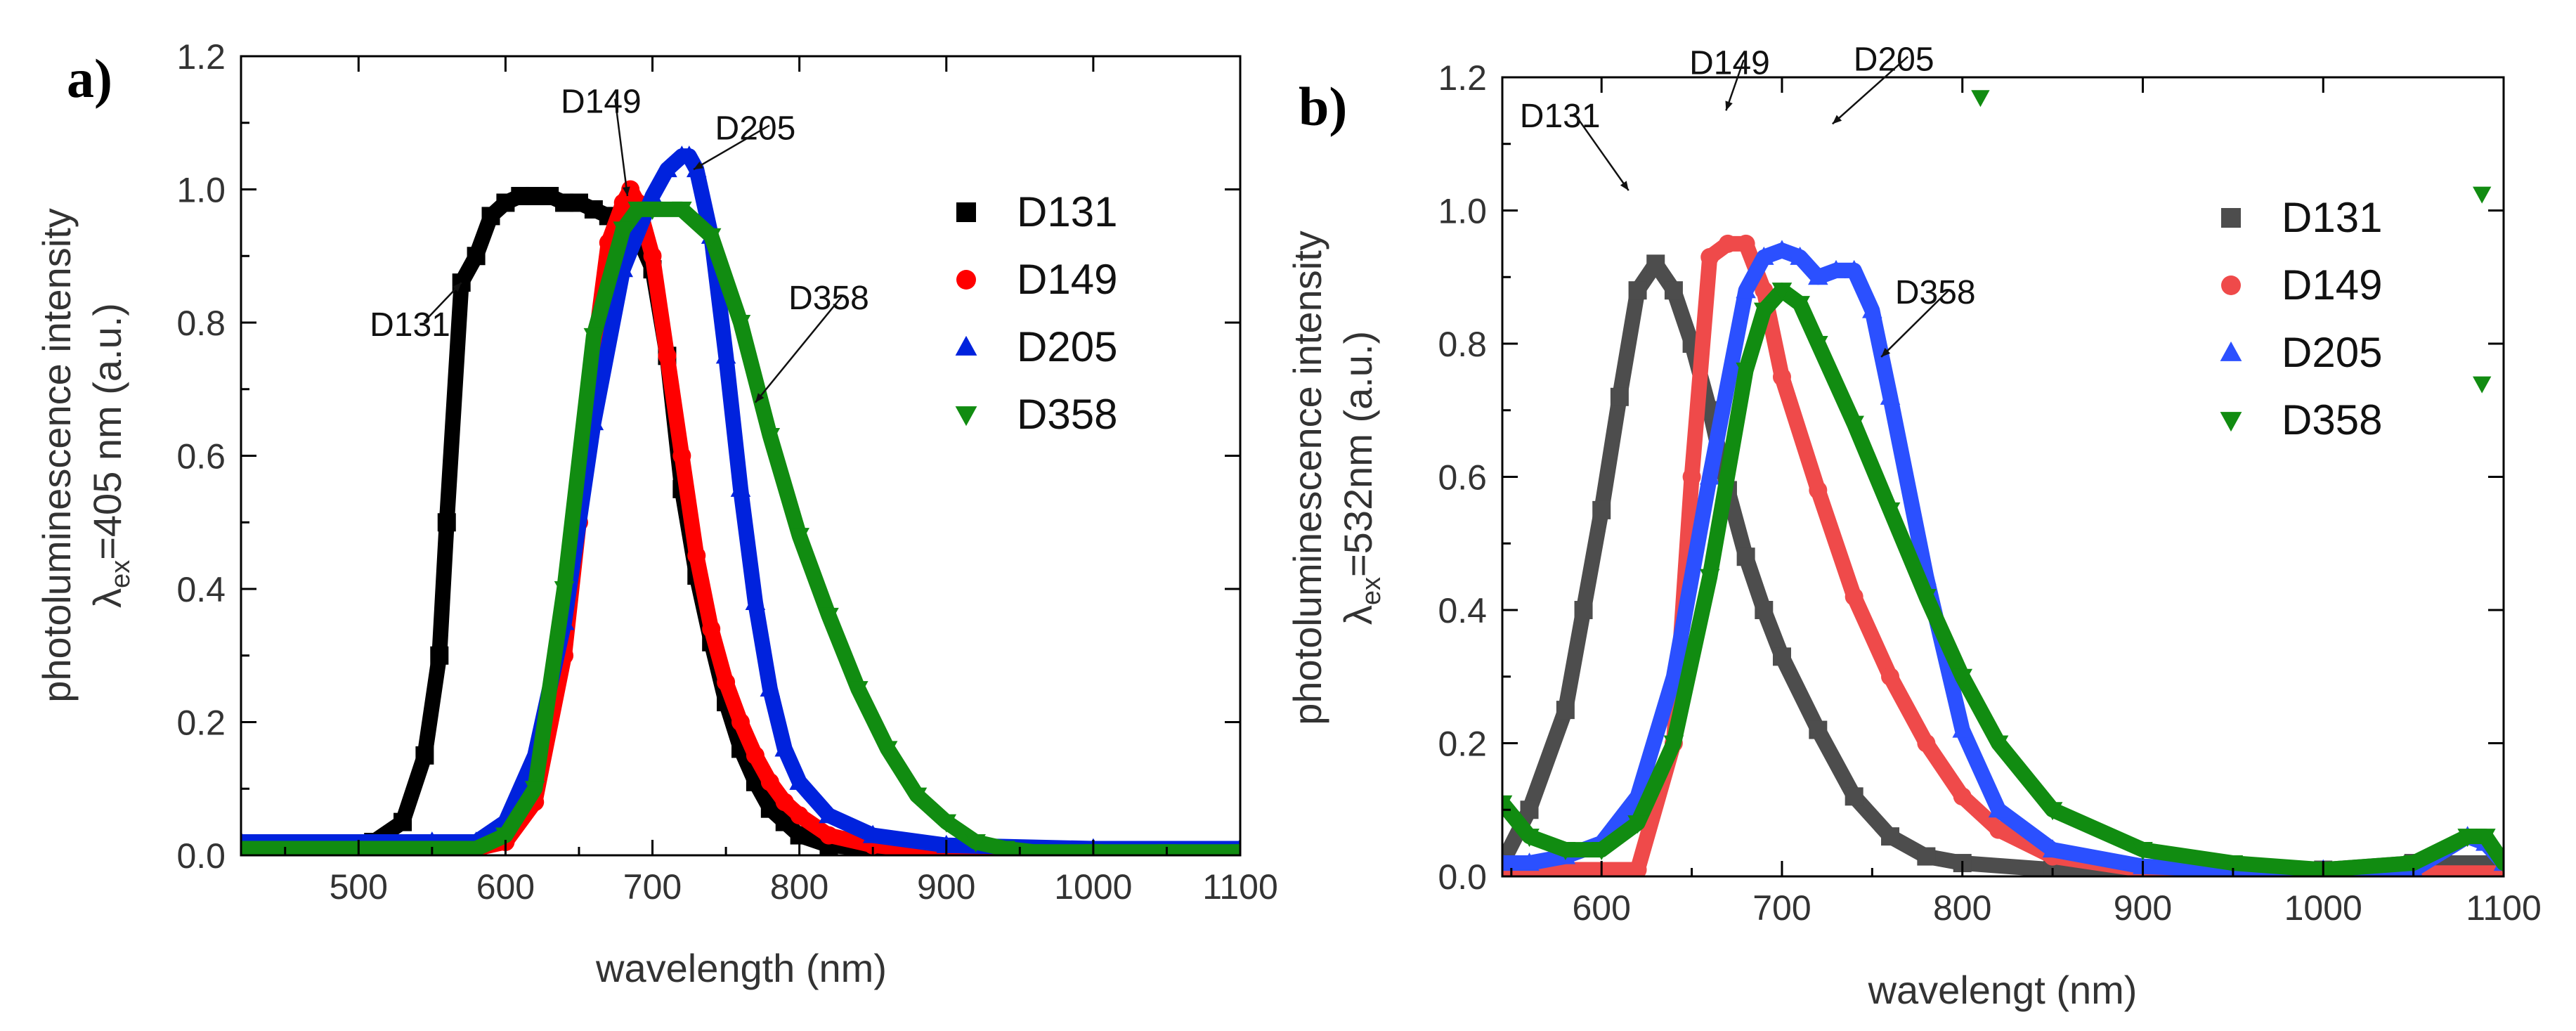  Describe the element at coordinates (2332, 285) in the screenshot. I see `panel-b-legend-label-D149: D149` at that location.